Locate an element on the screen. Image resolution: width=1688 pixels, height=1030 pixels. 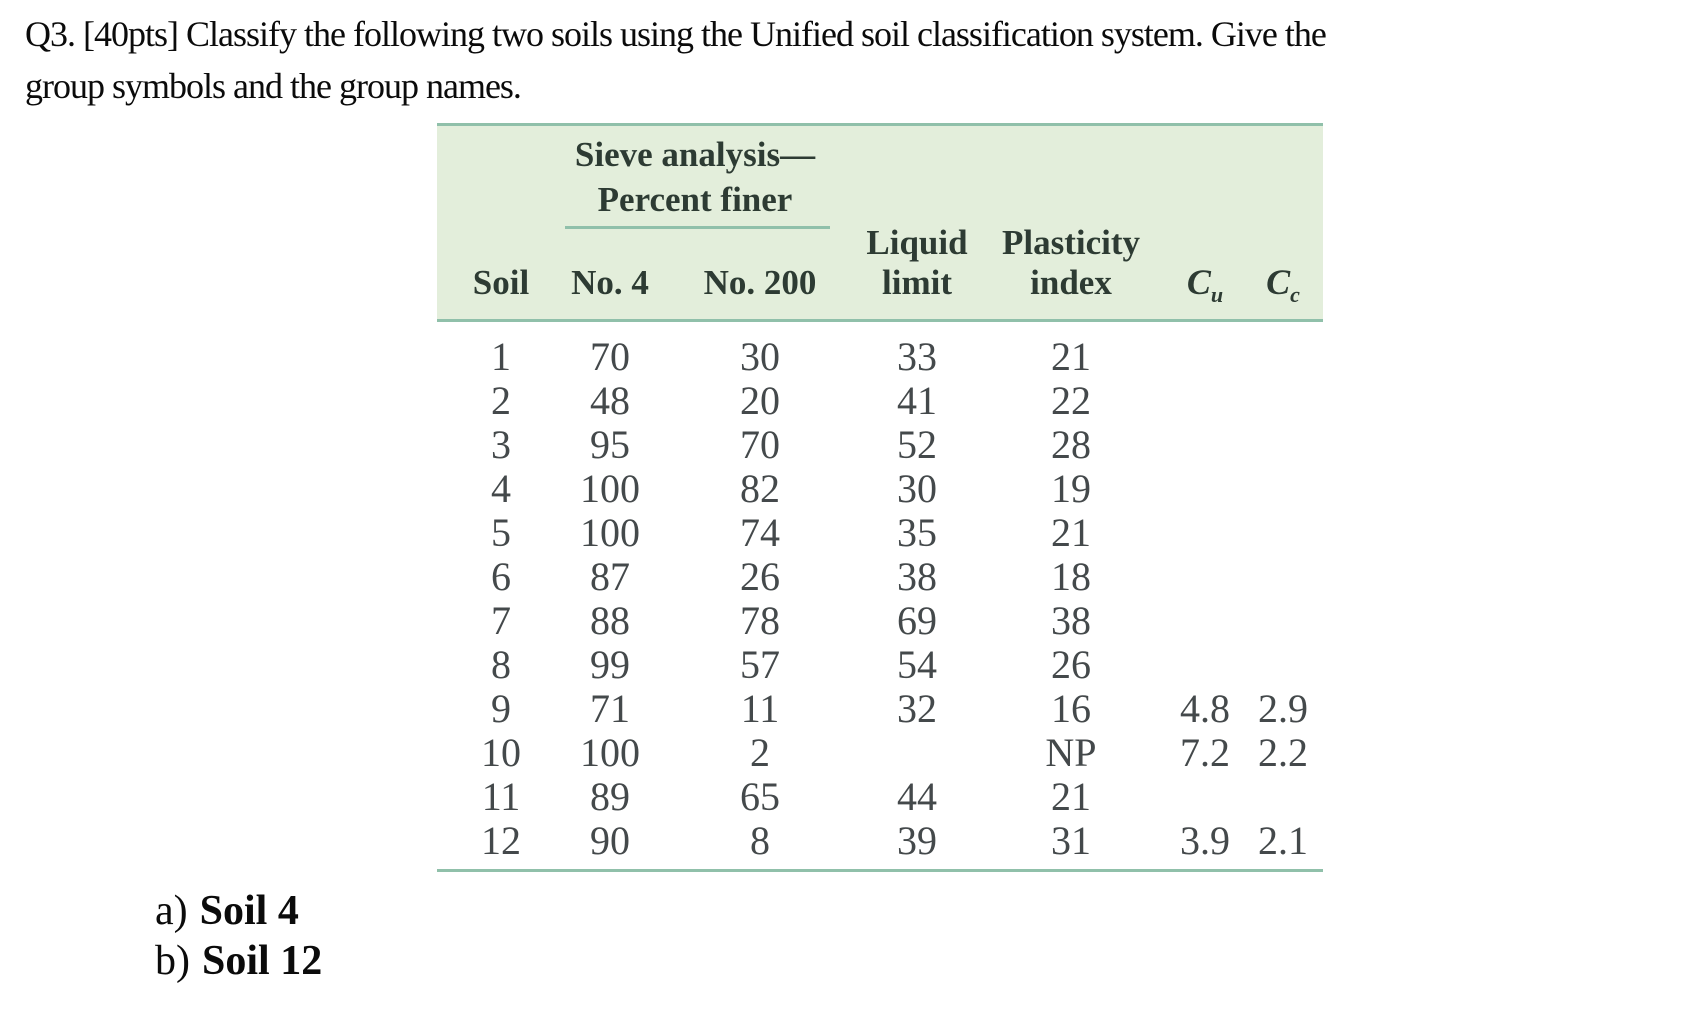
table-row: 11 89 65 44 21 is located at coordinates (880, 797).